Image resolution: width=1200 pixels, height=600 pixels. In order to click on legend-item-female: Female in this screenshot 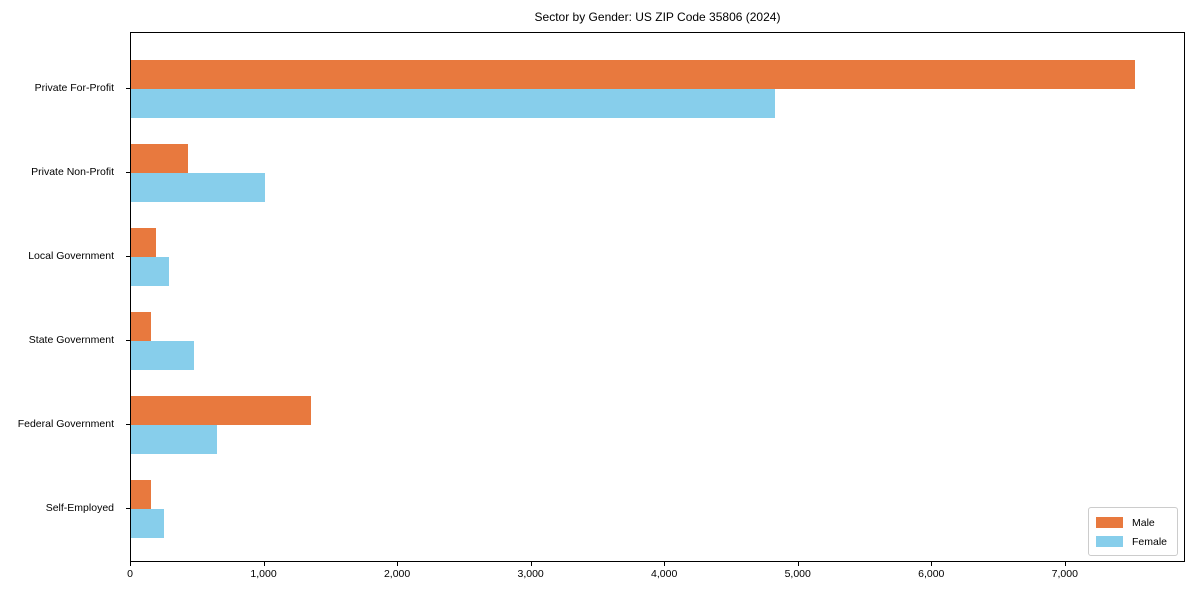, I will do `click(1132, 542)`.